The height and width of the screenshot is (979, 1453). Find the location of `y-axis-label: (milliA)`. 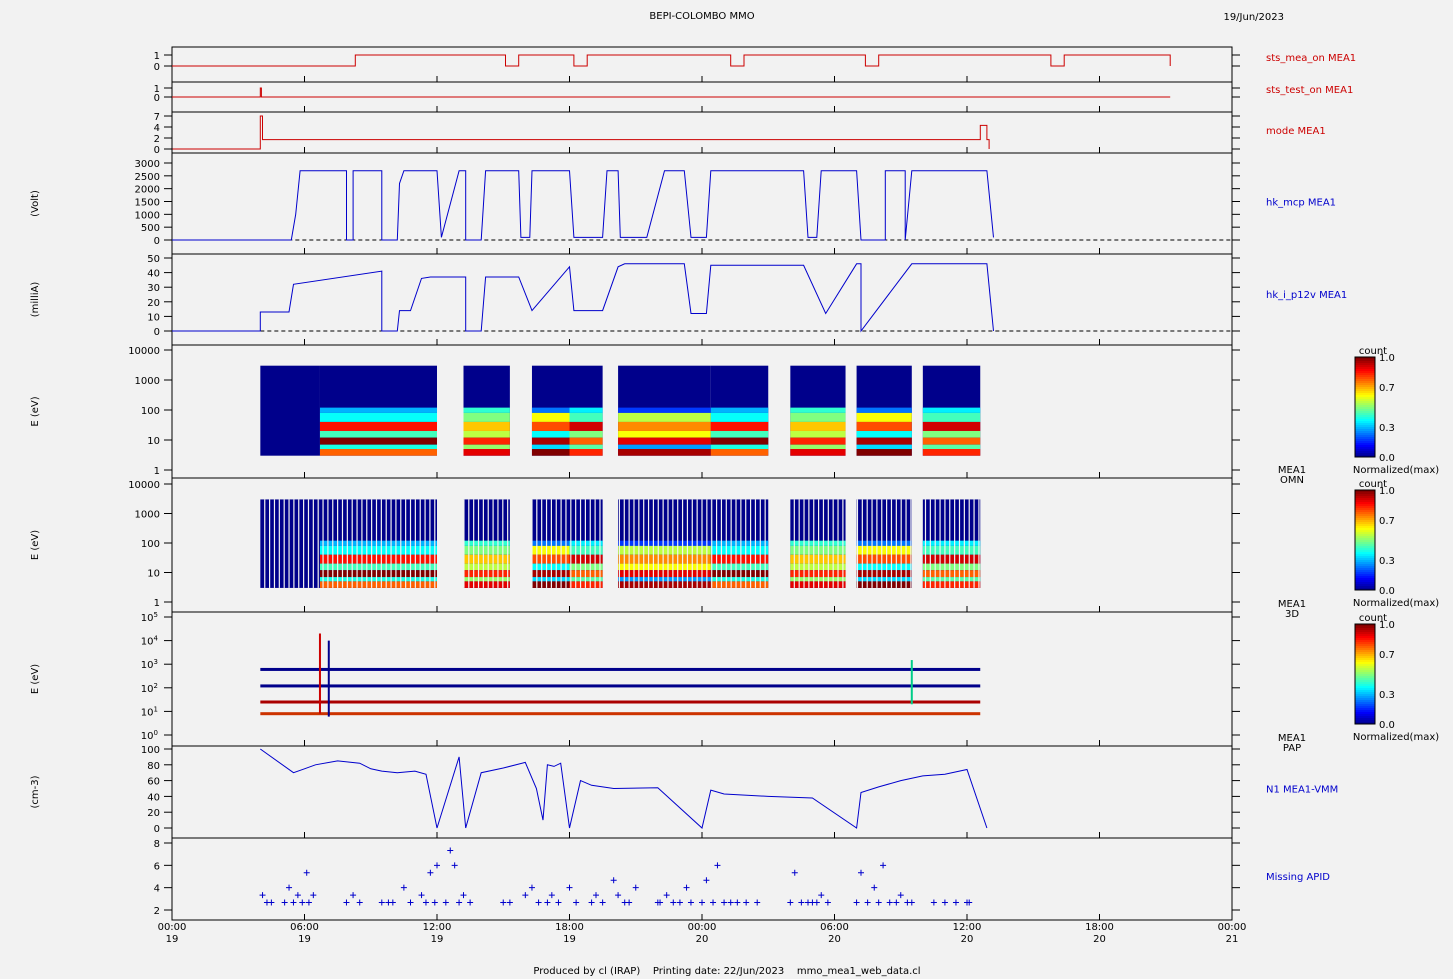

y-axis-label: (milliA) is located at coordinates (35, 300).